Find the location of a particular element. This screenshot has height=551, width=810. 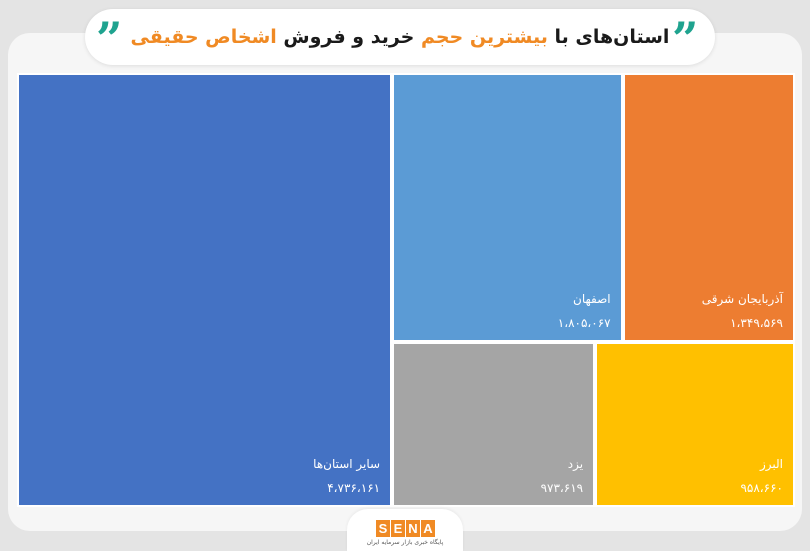

treemap-tile-east-azerbaijan: آذربایجان شرقی ۱،۳۴۹،۵۶۹ is located at coordinates (708, 208).